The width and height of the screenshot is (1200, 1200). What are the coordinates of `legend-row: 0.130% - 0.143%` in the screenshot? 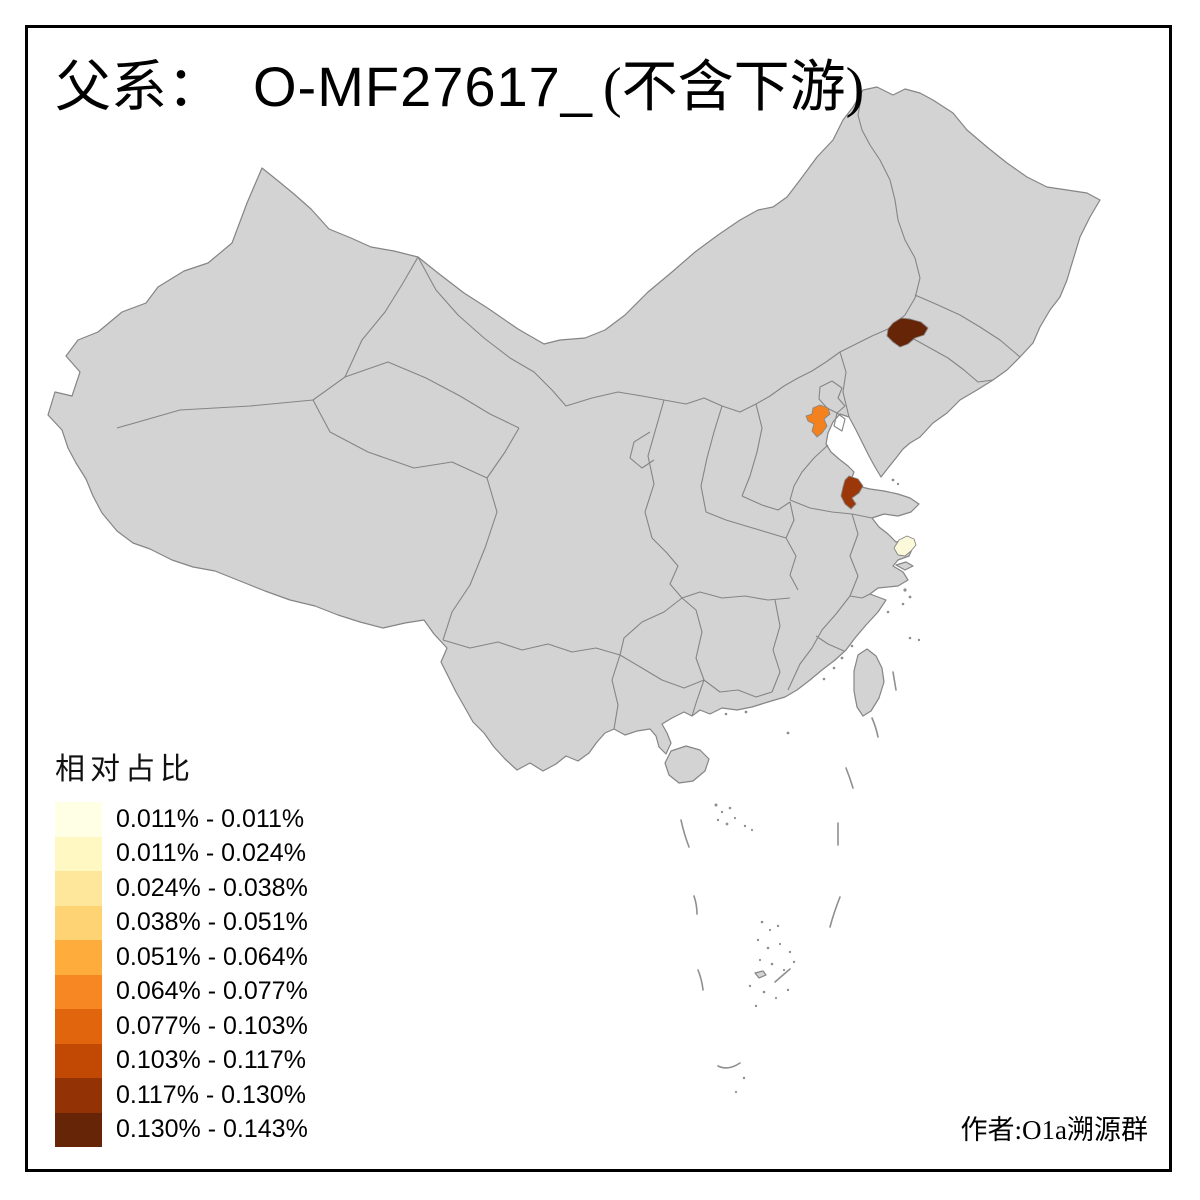 It's located at (181, 1129).